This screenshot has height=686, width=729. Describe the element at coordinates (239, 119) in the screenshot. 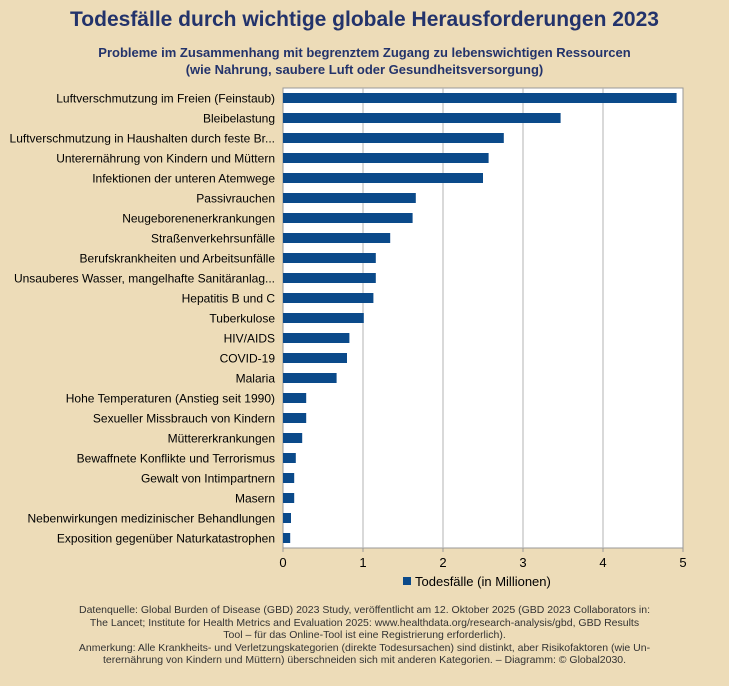

I see `category-label: Bleibelastung` at that location.